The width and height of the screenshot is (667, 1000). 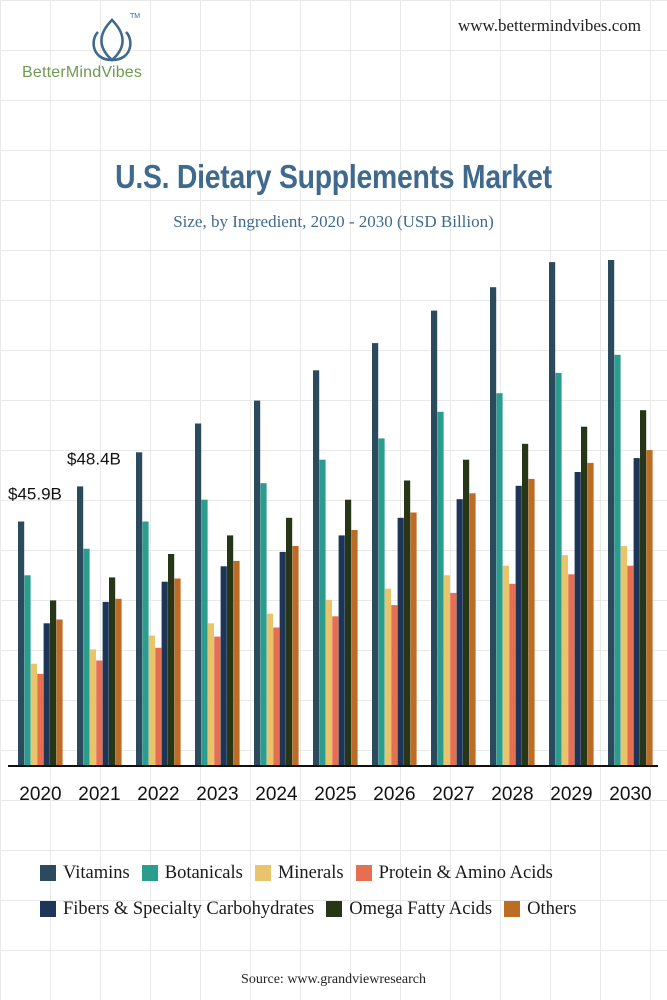 I want to click on brand-name: BetterMindVibes, so click(x=82, y=72).